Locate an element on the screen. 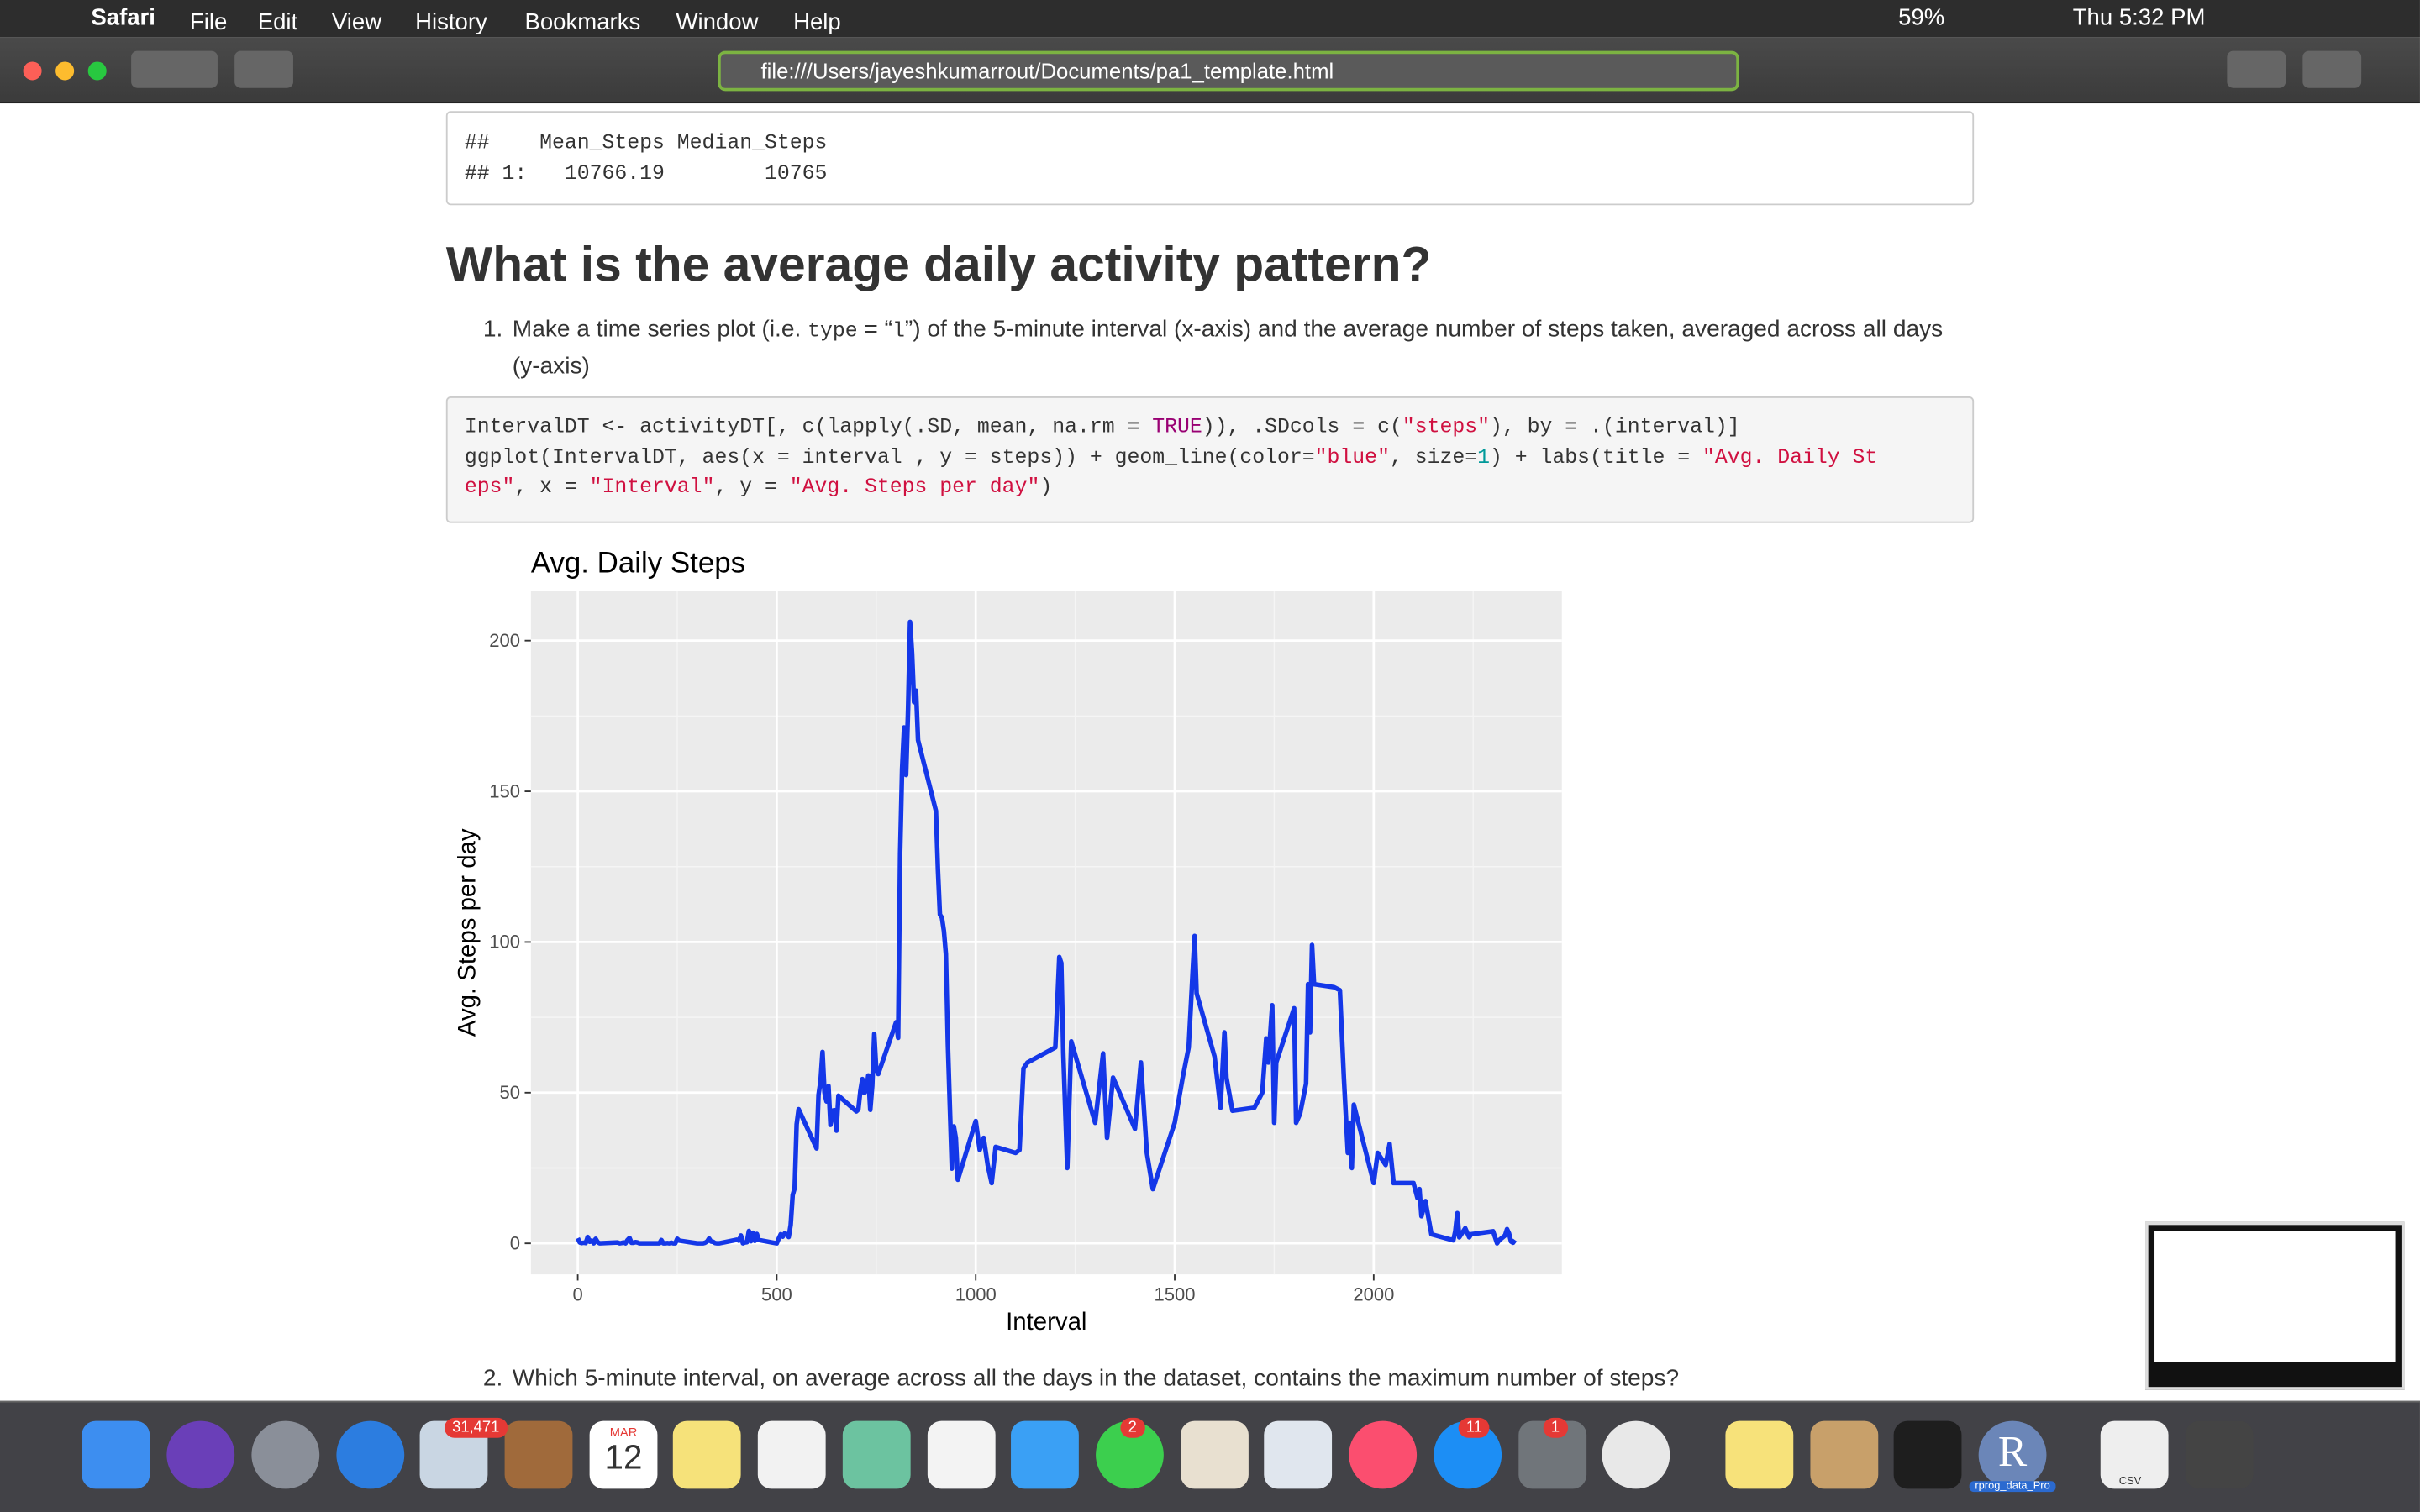 The width and height of the screenshot is (2420, 1512). minimize-button is located at coordinates (65, 71).